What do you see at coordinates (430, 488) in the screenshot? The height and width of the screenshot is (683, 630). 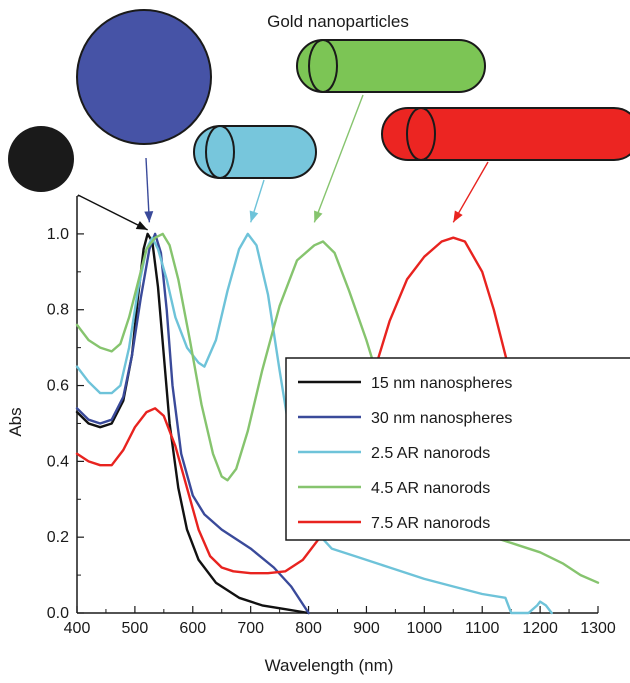 I see `legend-label: 4.5 AR nanorods` at bounding box center [430, 488].